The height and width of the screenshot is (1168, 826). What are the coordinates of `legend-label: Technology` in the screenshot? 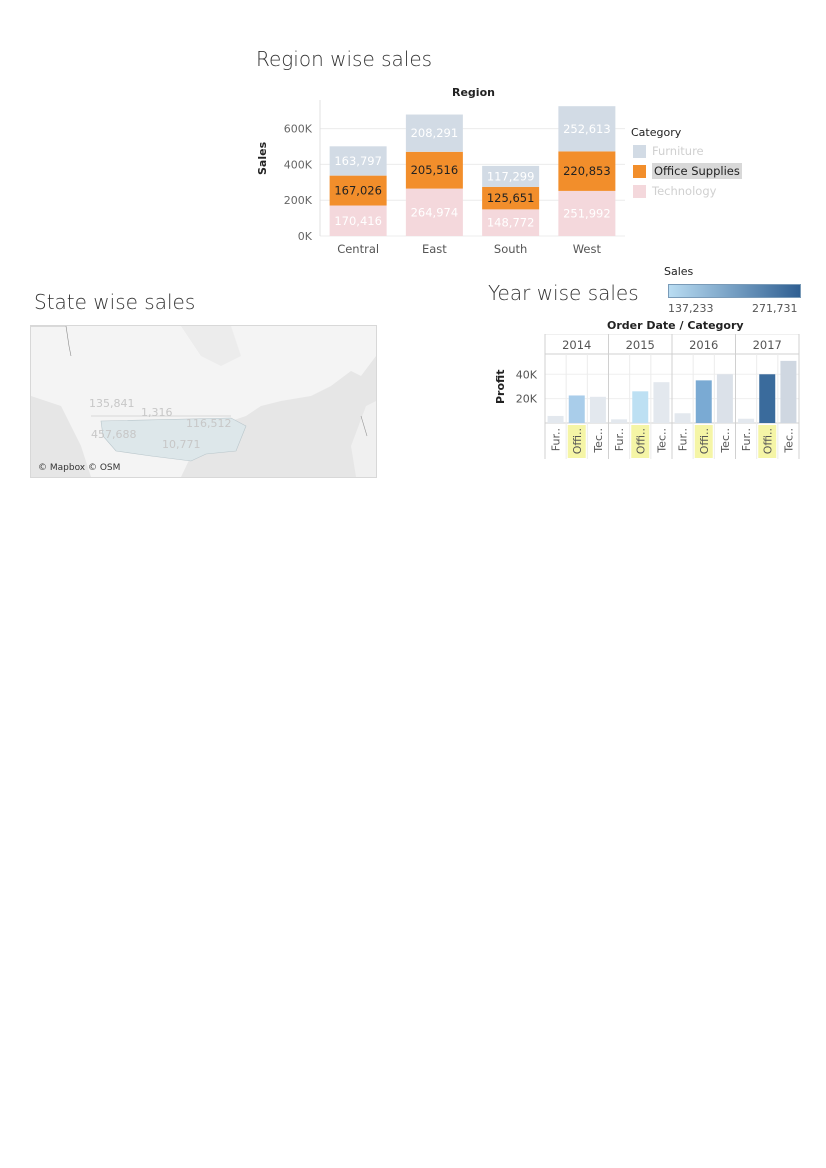 It's located at (684, 191).